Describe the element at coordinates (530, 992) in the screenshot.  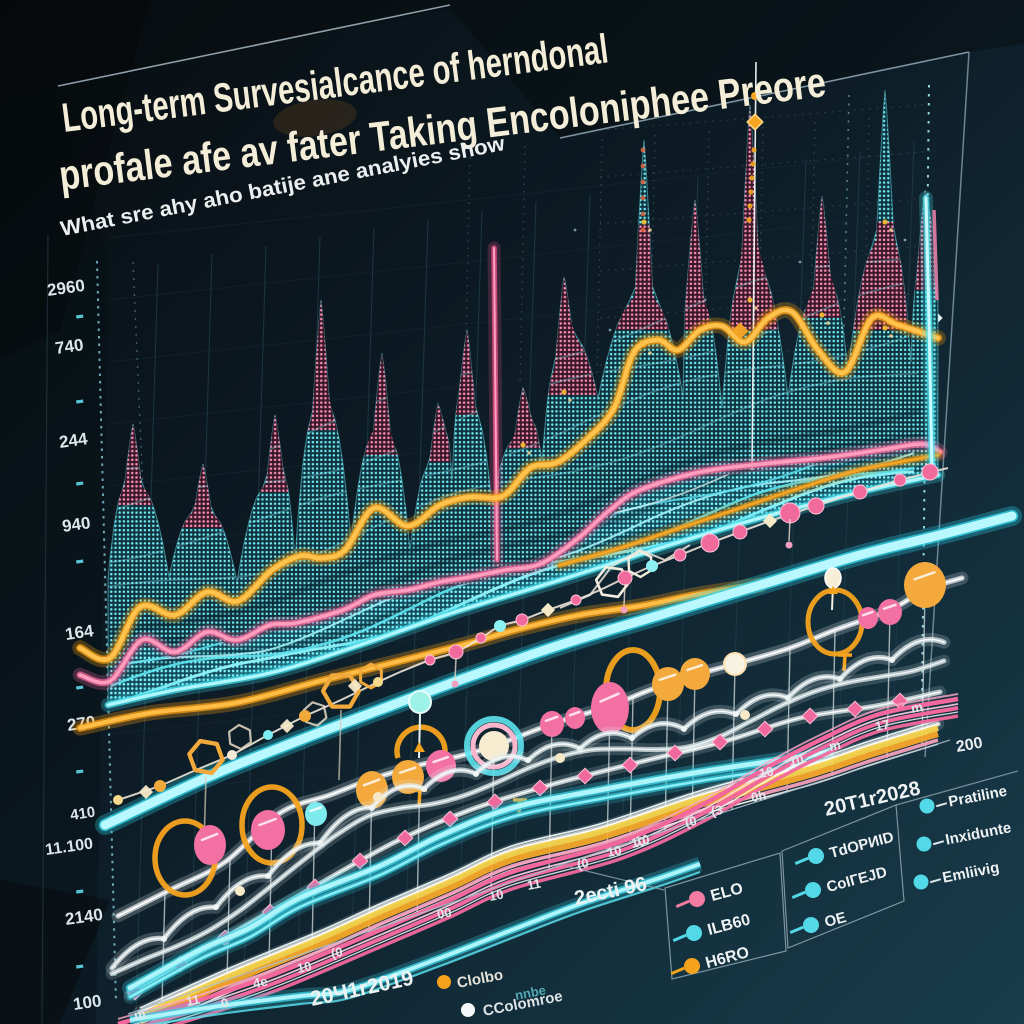
I see `svg-text: nnbe` at that location.